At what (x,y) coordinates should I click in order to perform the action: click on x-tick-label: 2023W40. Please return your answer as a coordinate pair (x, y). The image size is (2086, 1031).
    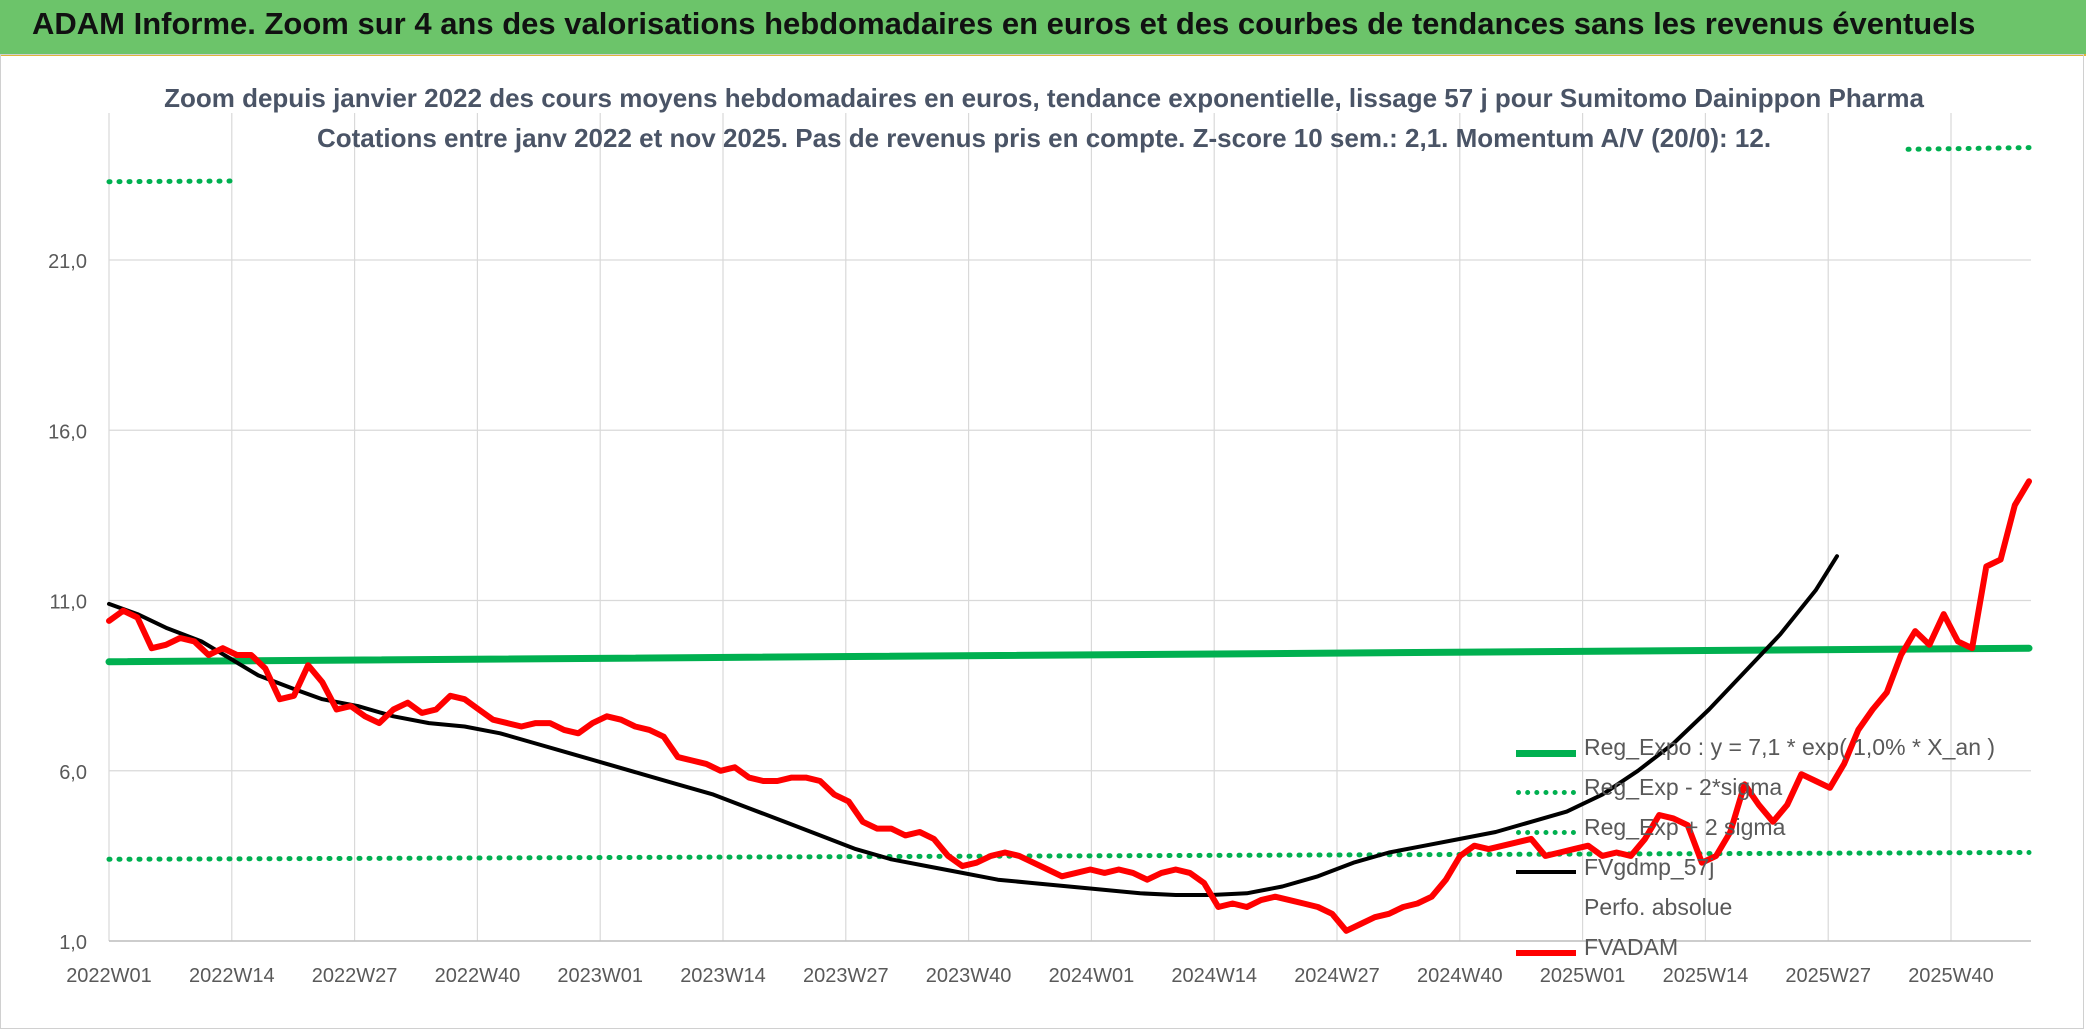
    Looking at the image, I should click on (969, 976).